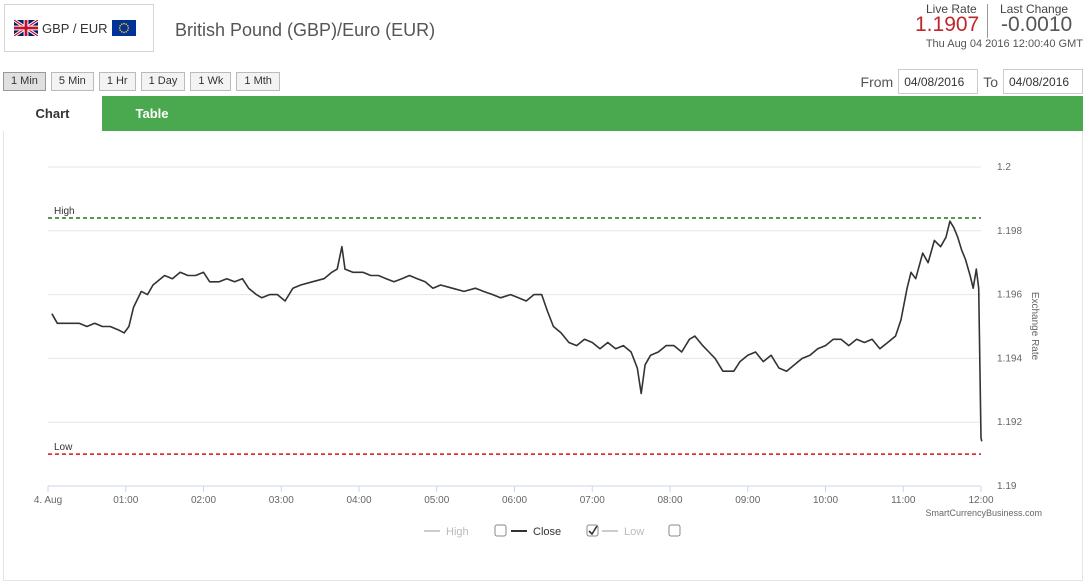  What do you see at coordinates (1007, 486) in the screenshot?
I see `y-tick-label: 1.19` at bounding box center [1007, 486].